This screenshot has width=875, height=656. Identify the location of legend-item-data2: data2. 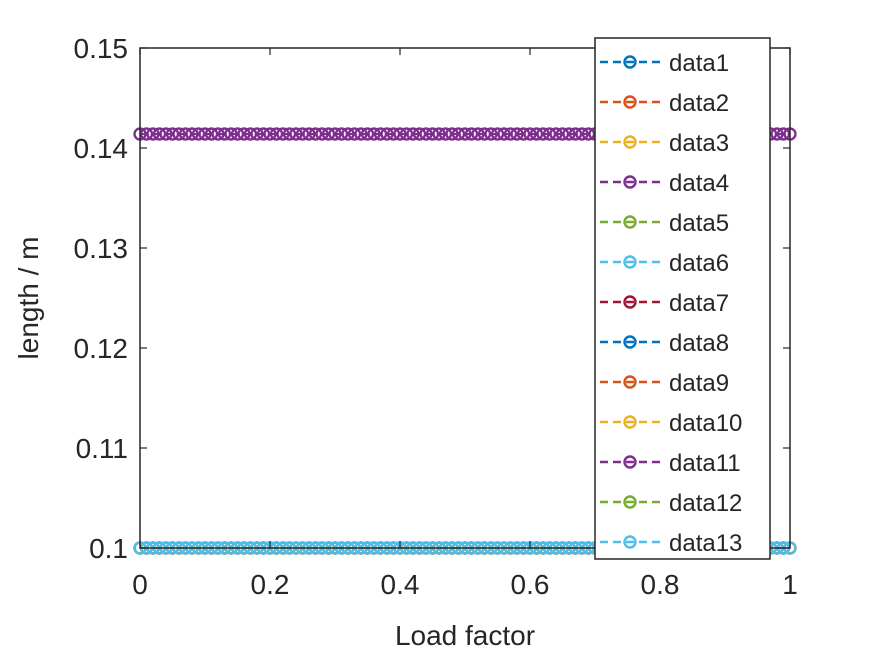
(664, 103).